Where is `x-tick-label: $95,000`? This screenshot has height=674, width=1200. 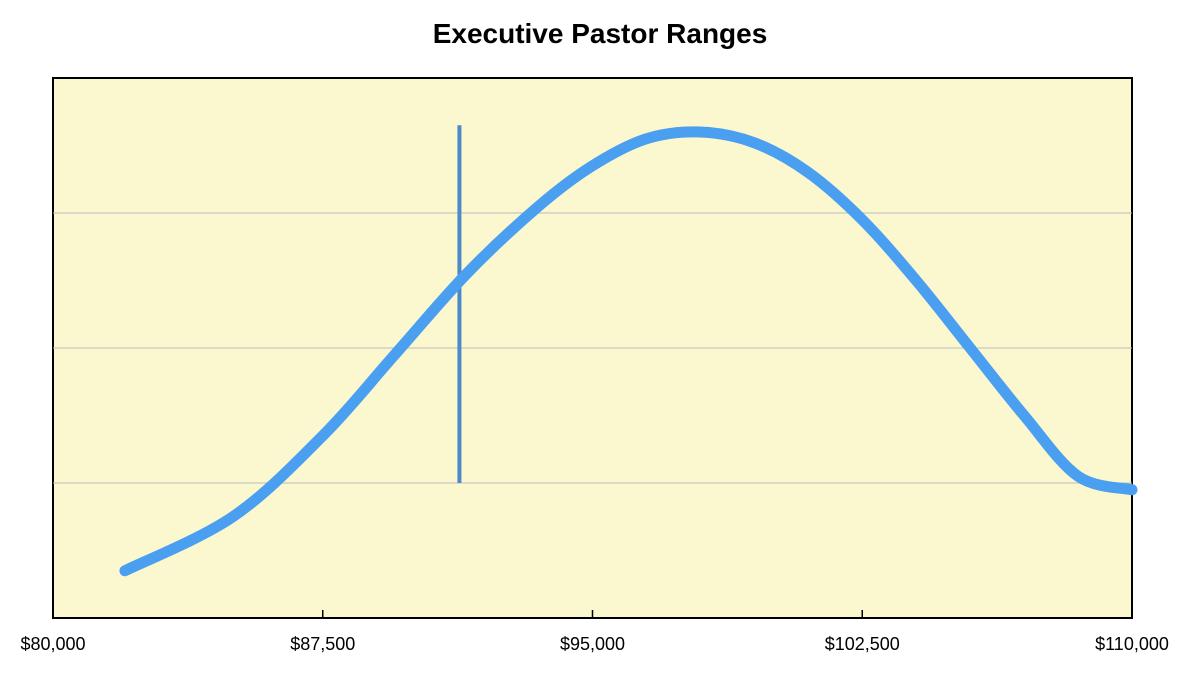 x-tick-label: $95,000 is located at coordinates (592, 644).